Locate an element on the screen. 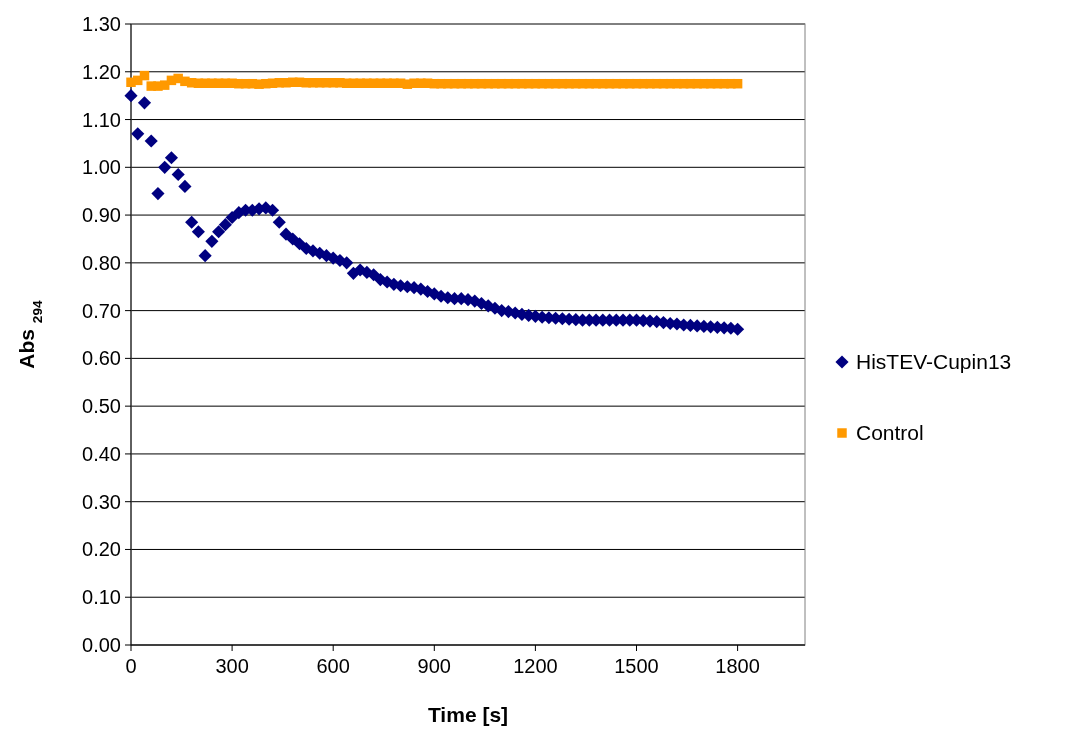 This screenshot has width=1074, height=731. y-tick-label: 0.80 is located at coordinates (101, 262).